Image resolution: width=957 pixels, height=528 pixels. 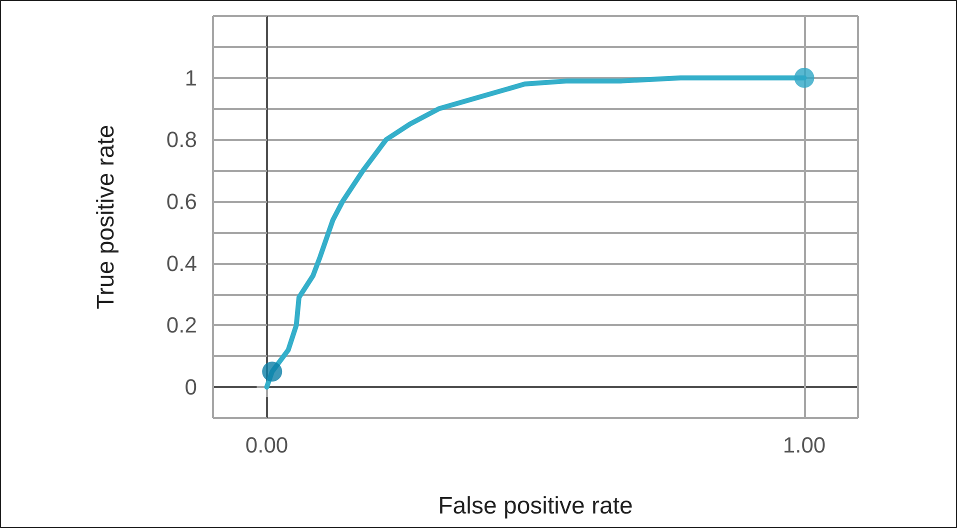 What do you see at coordinates (106, 217) in the screenshot?
I see `y-axis-title: True positive rate` at bounding box center [106, 217].